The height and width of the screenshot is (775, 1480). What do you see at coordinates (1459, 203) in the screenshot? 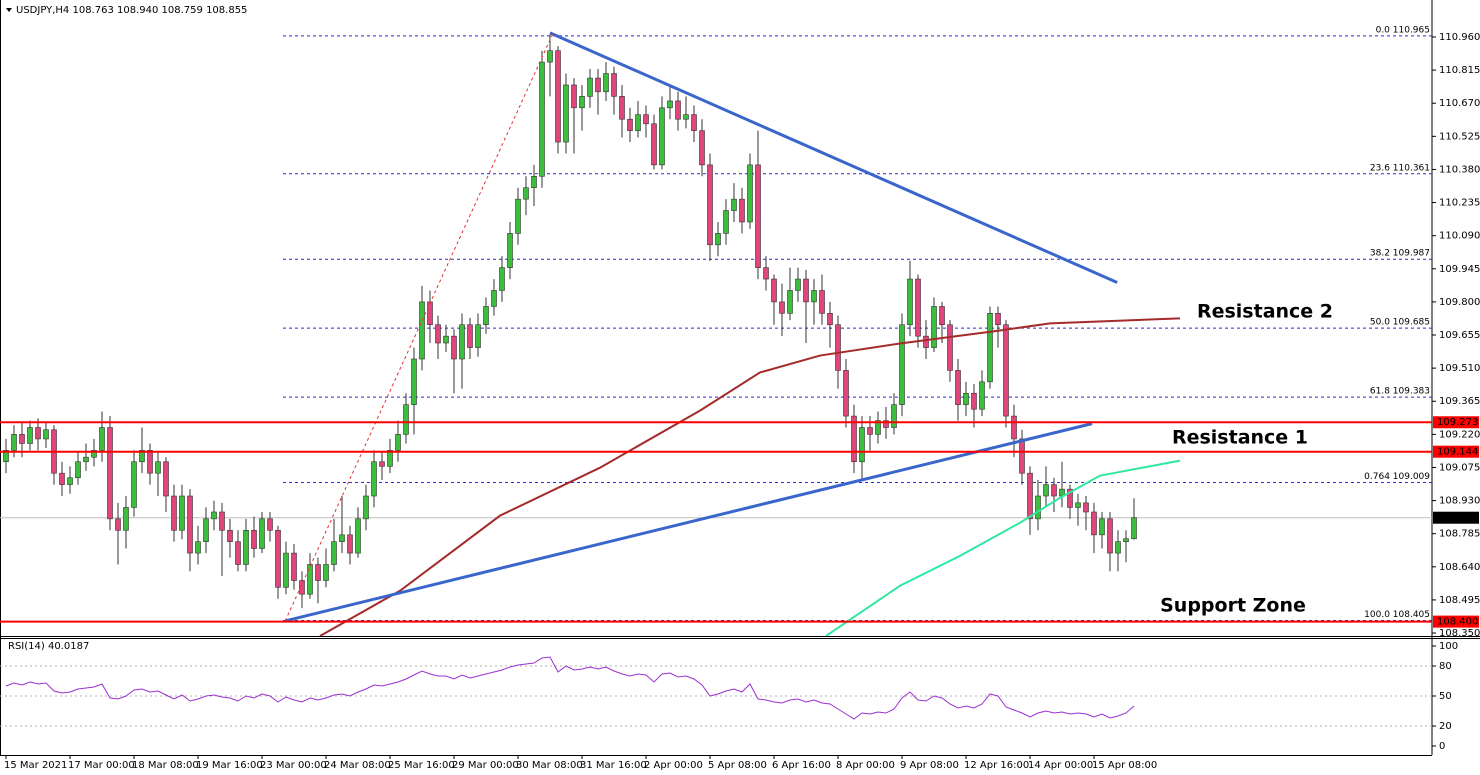
I see `y-tick-label: 110.235` at bounding box center [1459, 203].